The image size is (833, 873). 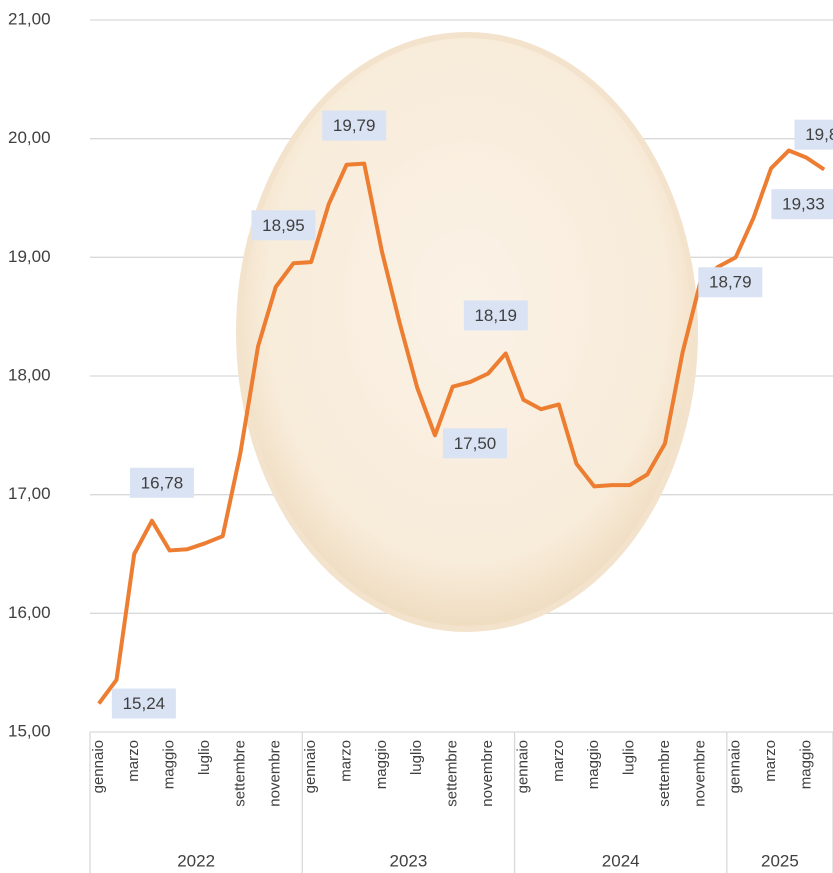 I want to click on data-label-text: 19,33, so click(x=803, y=204).